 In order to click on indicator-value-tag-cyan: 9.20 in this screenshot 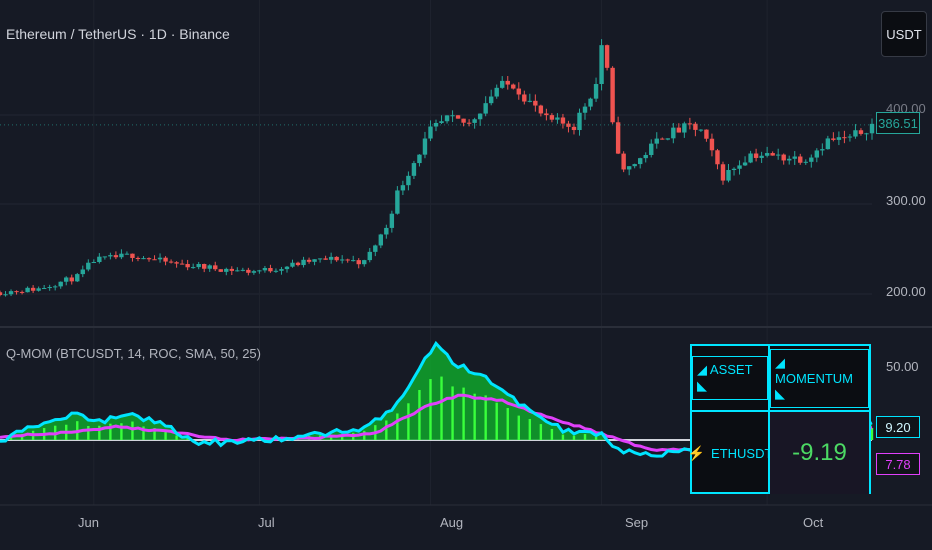, I will do `click(898, 427)`.